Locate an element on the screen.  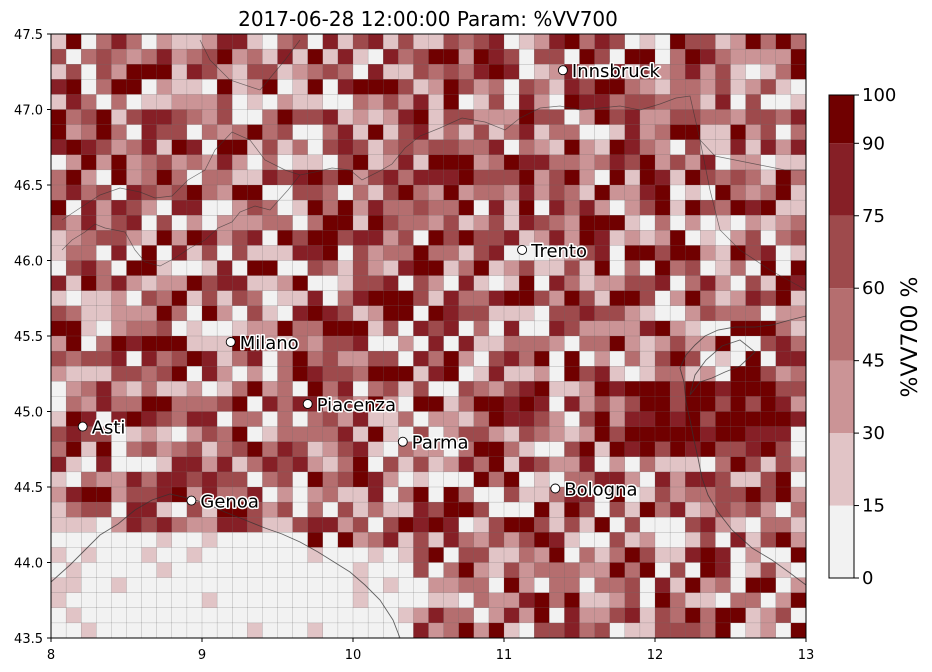
colorbar-frame is located at coordinates (841, 336).